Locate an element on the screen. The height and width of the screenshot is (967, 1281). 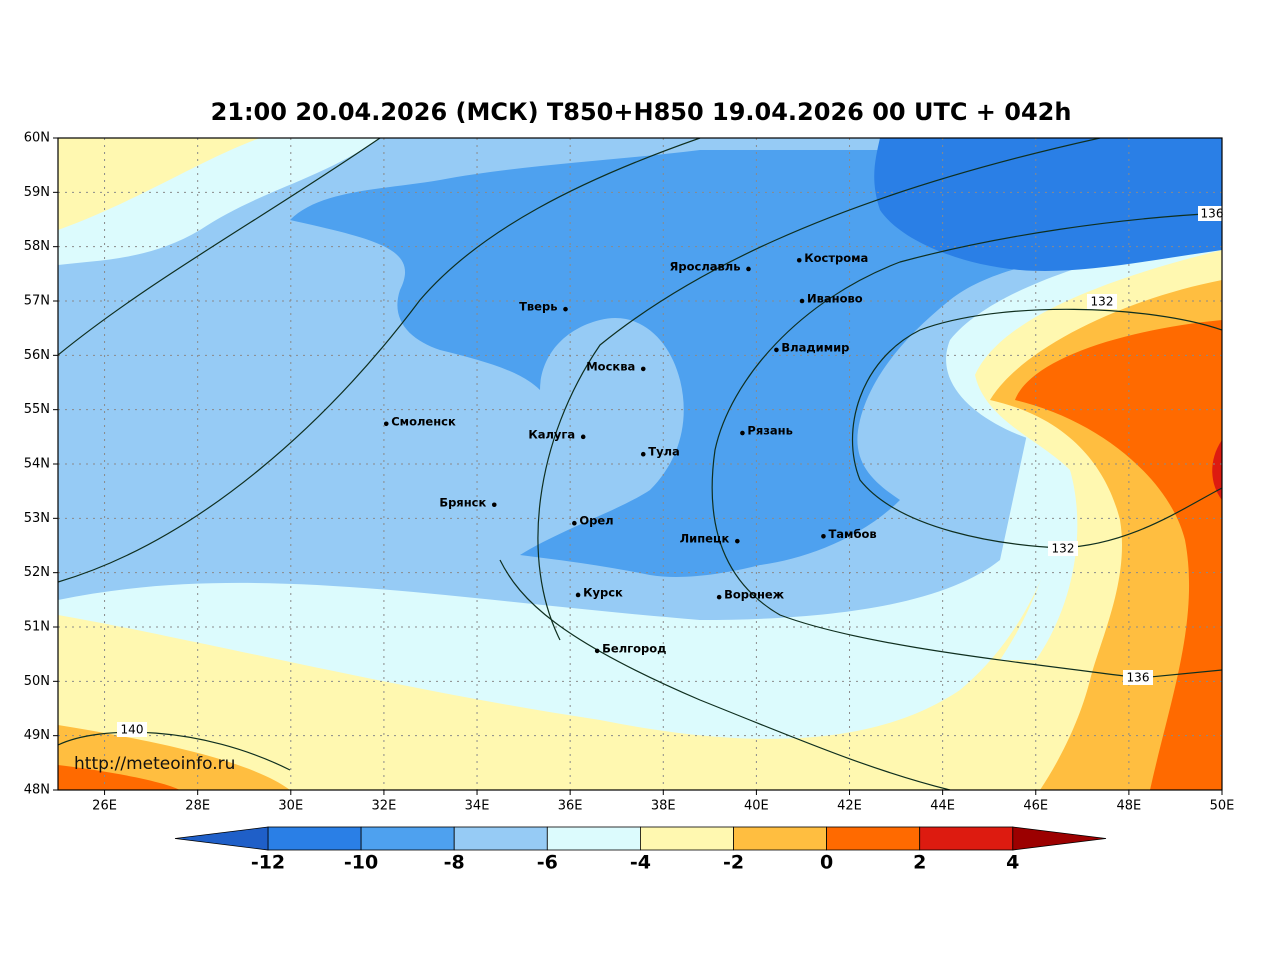
city-label: Воронеж is located at coordinates (754, 595).